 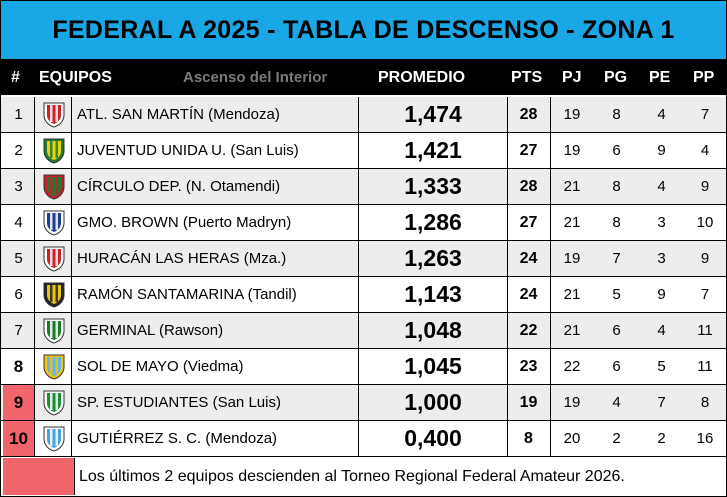 I want to click on circulo-deportivo-shield-icon, so click(x=54, y=187).